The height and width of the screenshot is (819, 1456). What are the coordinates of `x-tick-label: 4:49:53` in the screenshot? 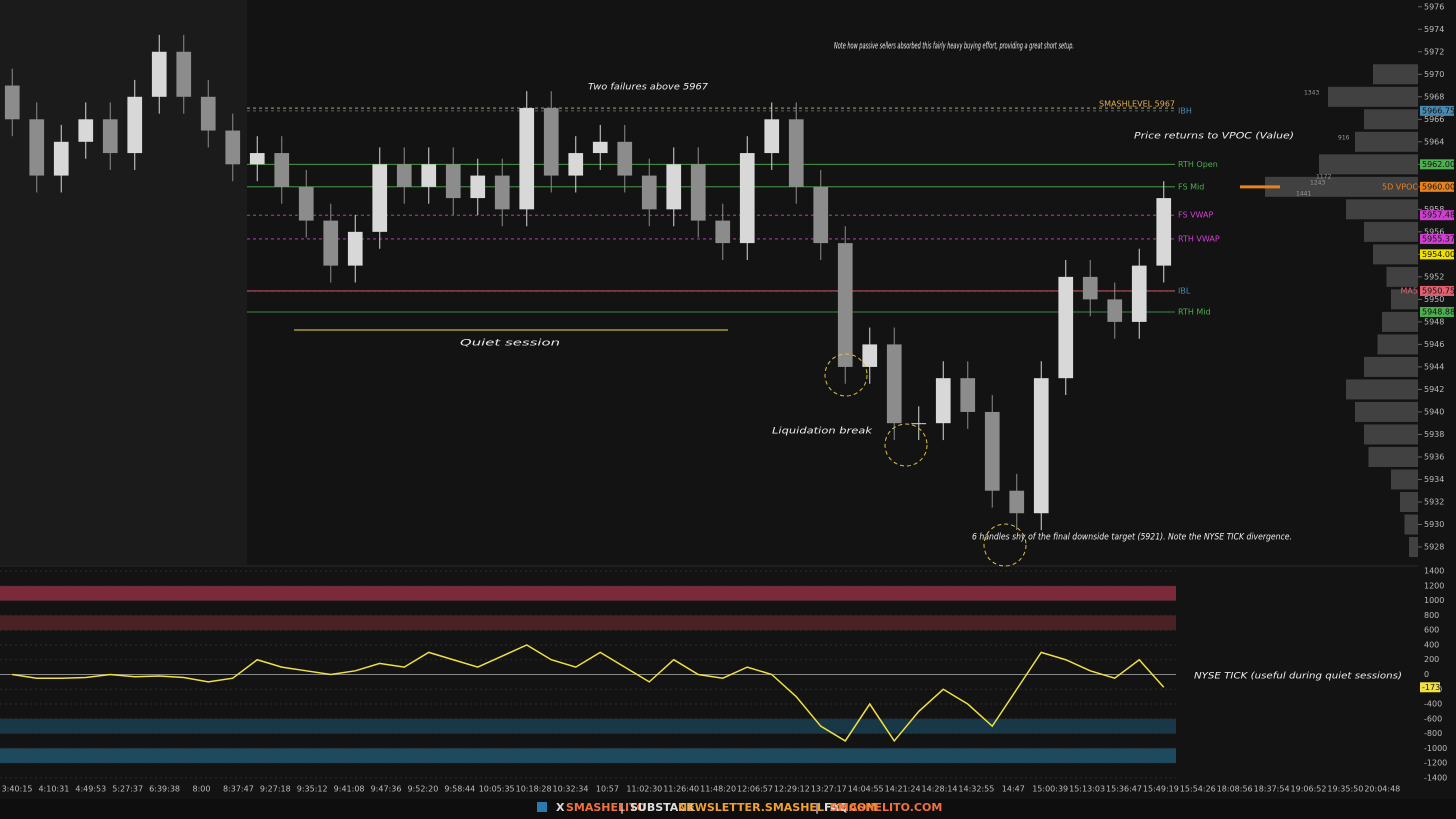 It's located at (90, 789).